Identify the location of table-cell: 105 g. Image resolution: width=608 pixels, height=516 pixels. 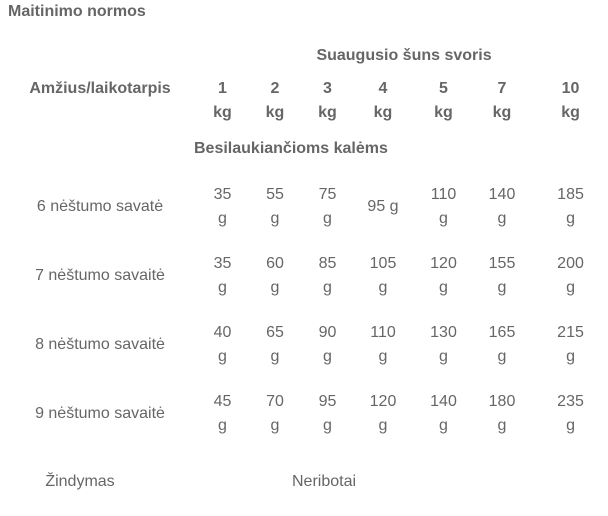
(383, 275).